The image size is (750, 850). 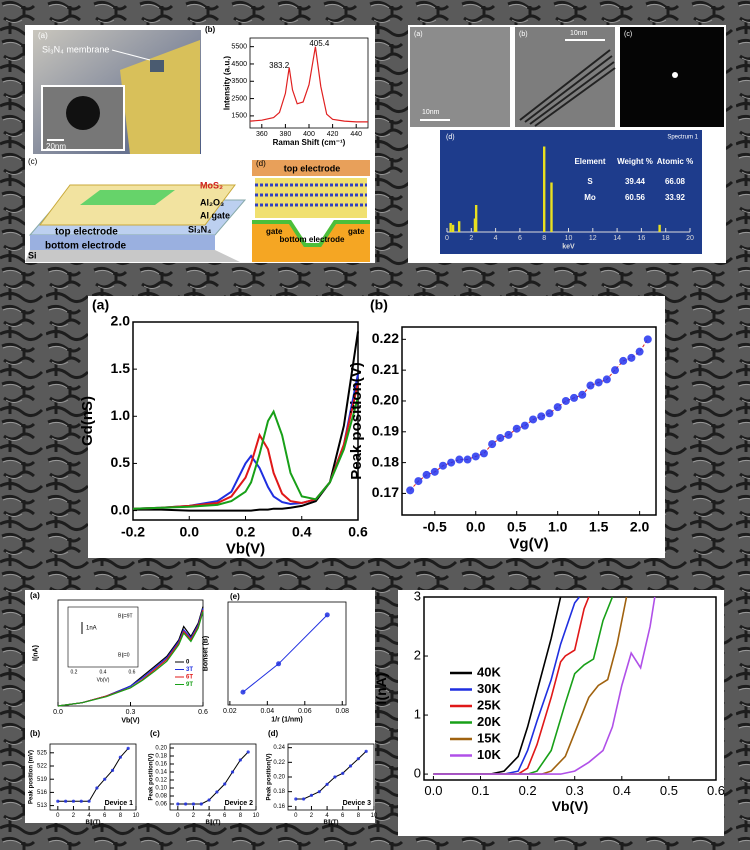 What do you see at coordinates (131, 55) in the screenshot?
I see `arrow` at bounding box center [131, 55].